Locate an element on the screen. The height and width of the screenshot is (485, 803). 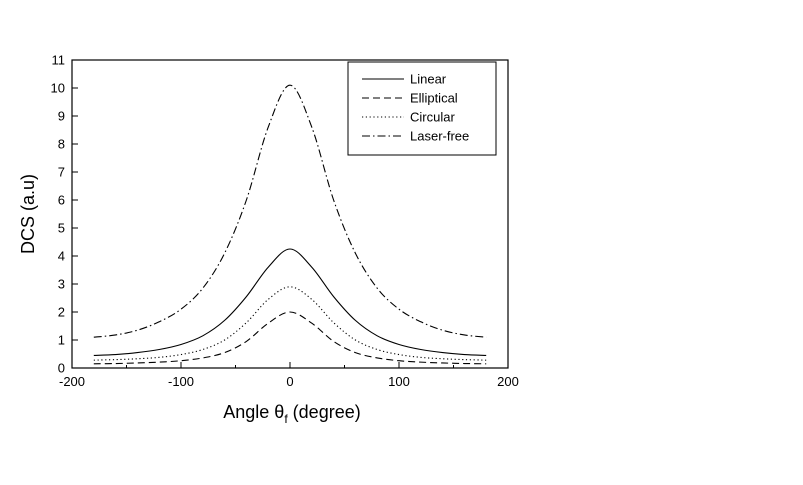
series-line-circular is located at coordinates (290, 323).